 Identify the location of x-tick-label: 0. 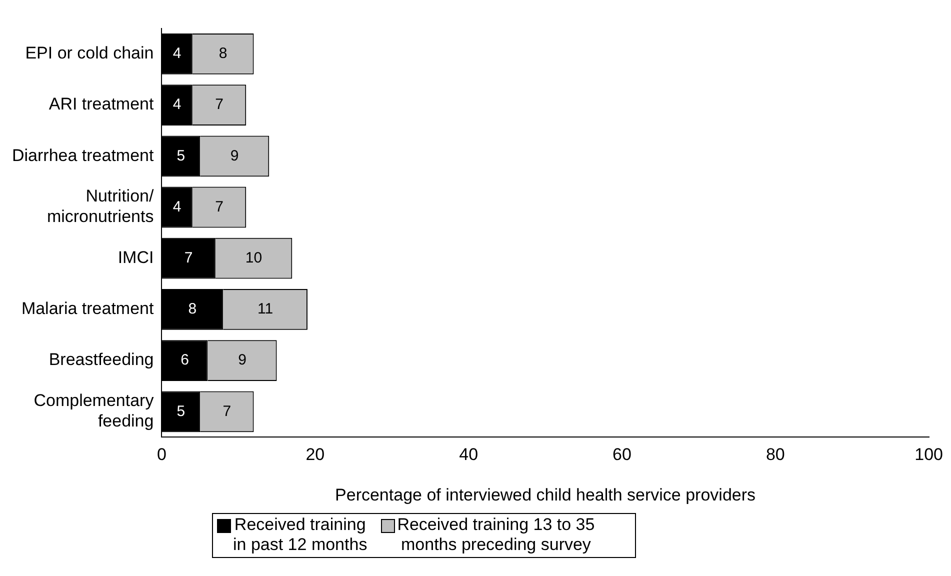
(161, 454).